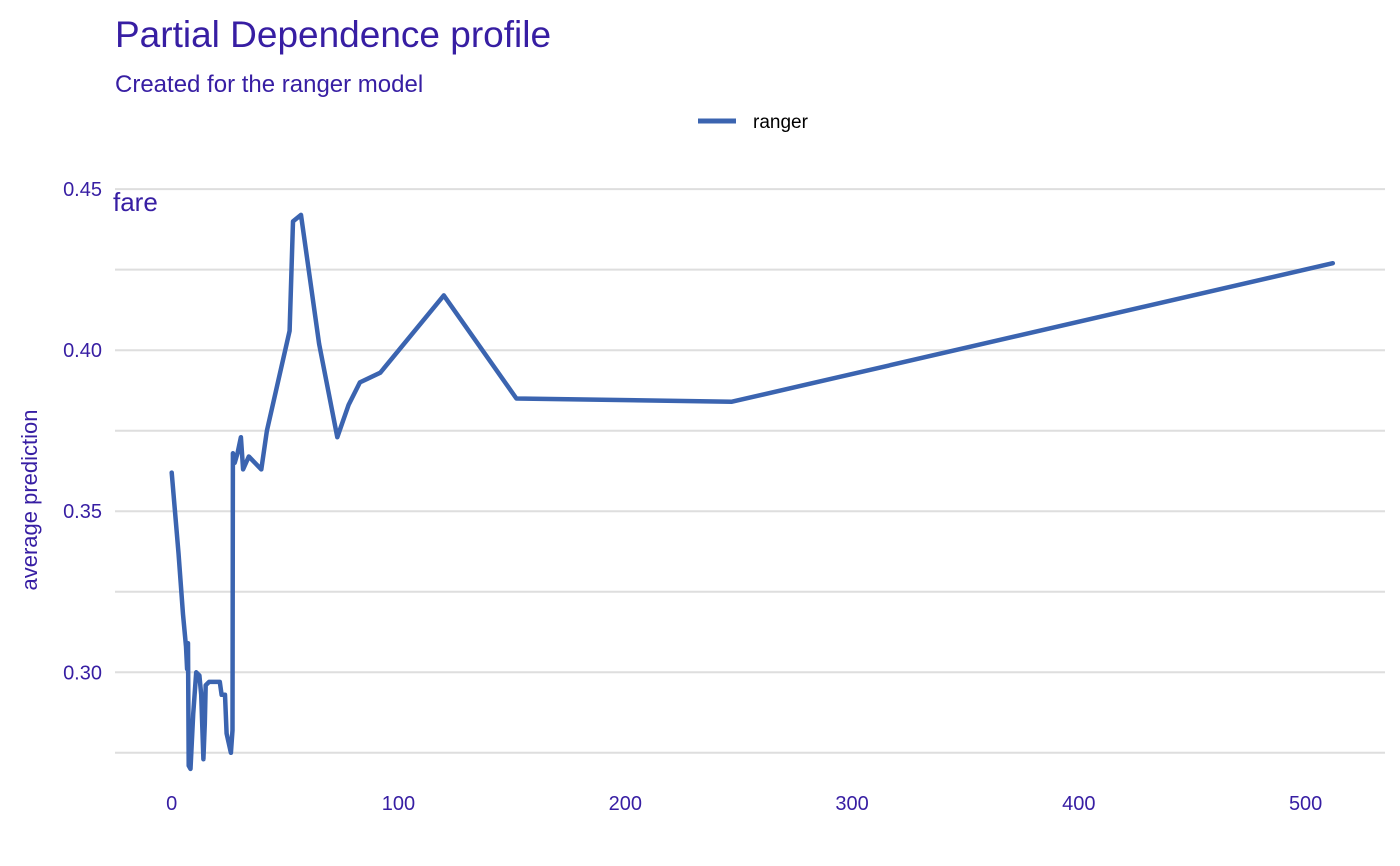 The image size is (1400, 866). Describe the element at coordinates (851, 804) in the screenshot. I see `x-tick-label: 300` at that location.